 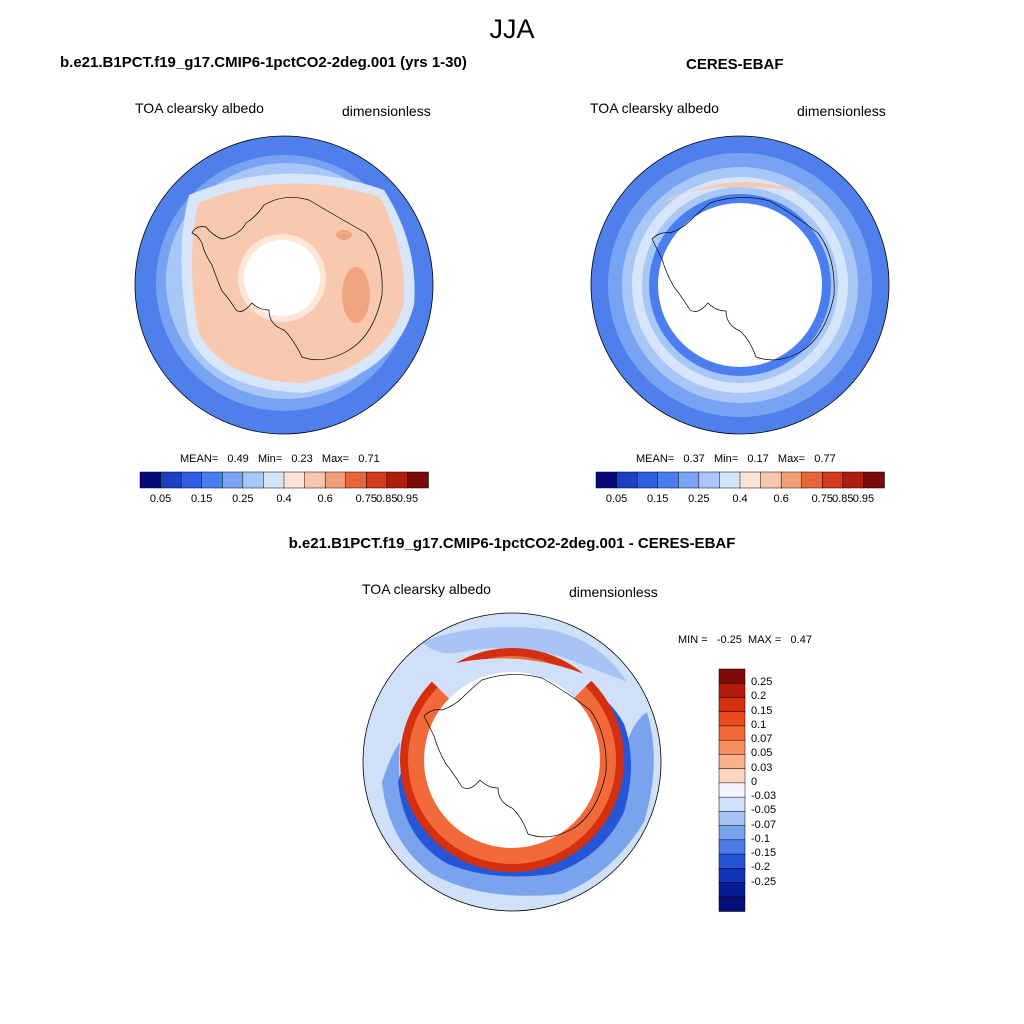 I want to click on model-mean-value: 0.49, so click(x=238, y=459).